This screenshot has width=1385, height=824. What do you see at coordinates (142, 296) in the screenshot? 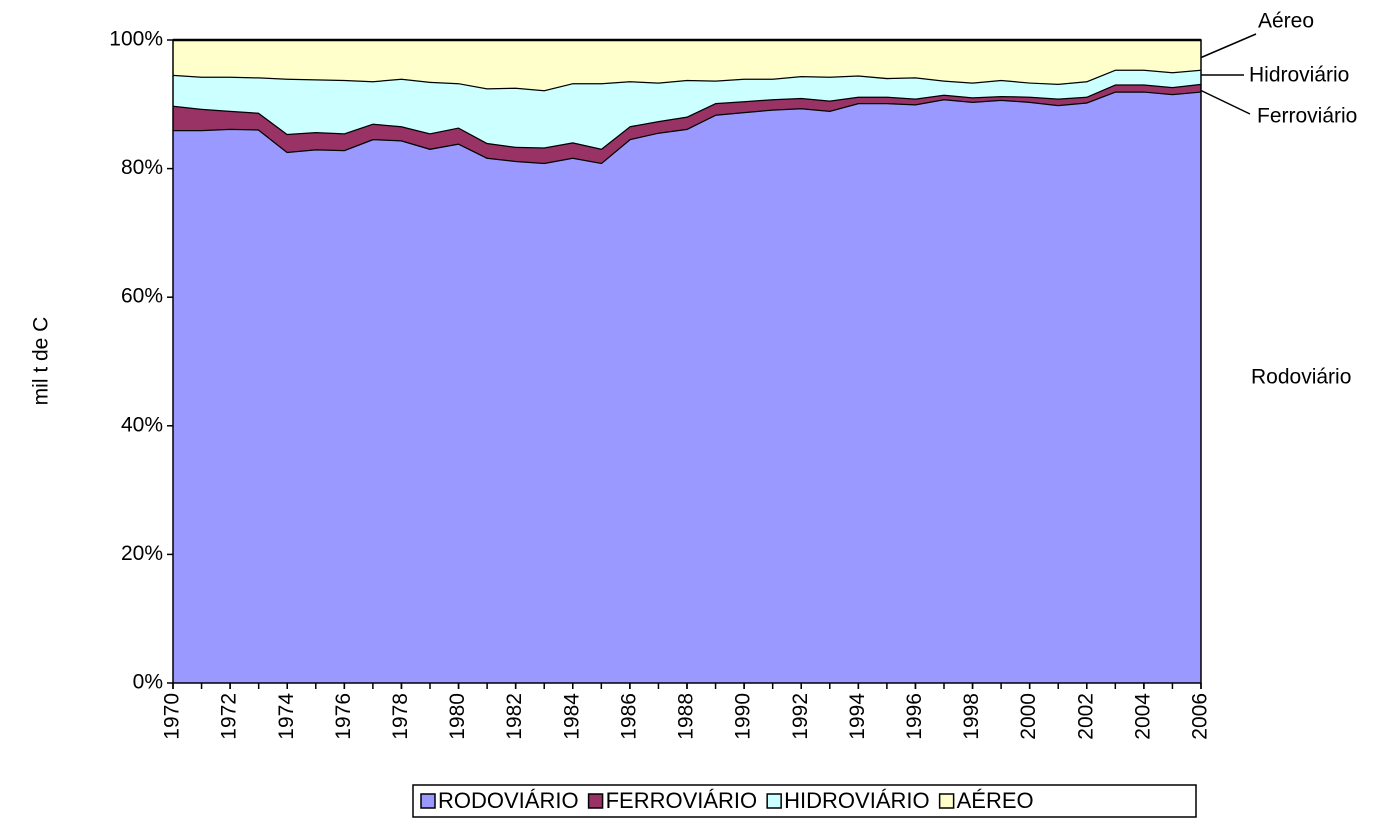
I see `y-tick-label: 60%` at bounding box center [142, 296].